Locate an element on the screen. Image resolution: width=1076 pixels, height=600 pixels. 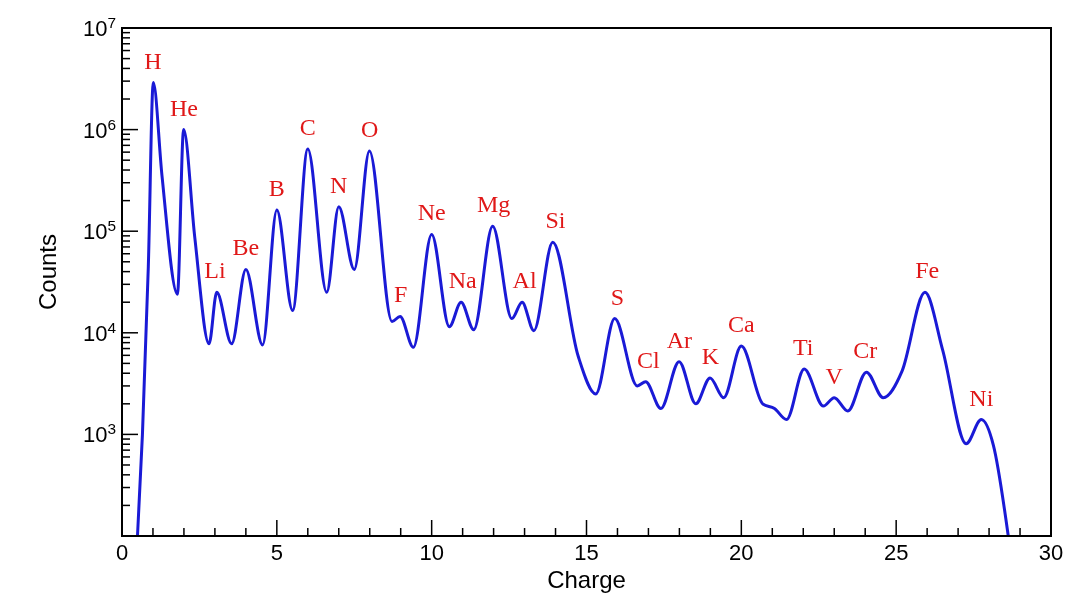
x-tick-label: 25 is located at coordinates (896, 552).